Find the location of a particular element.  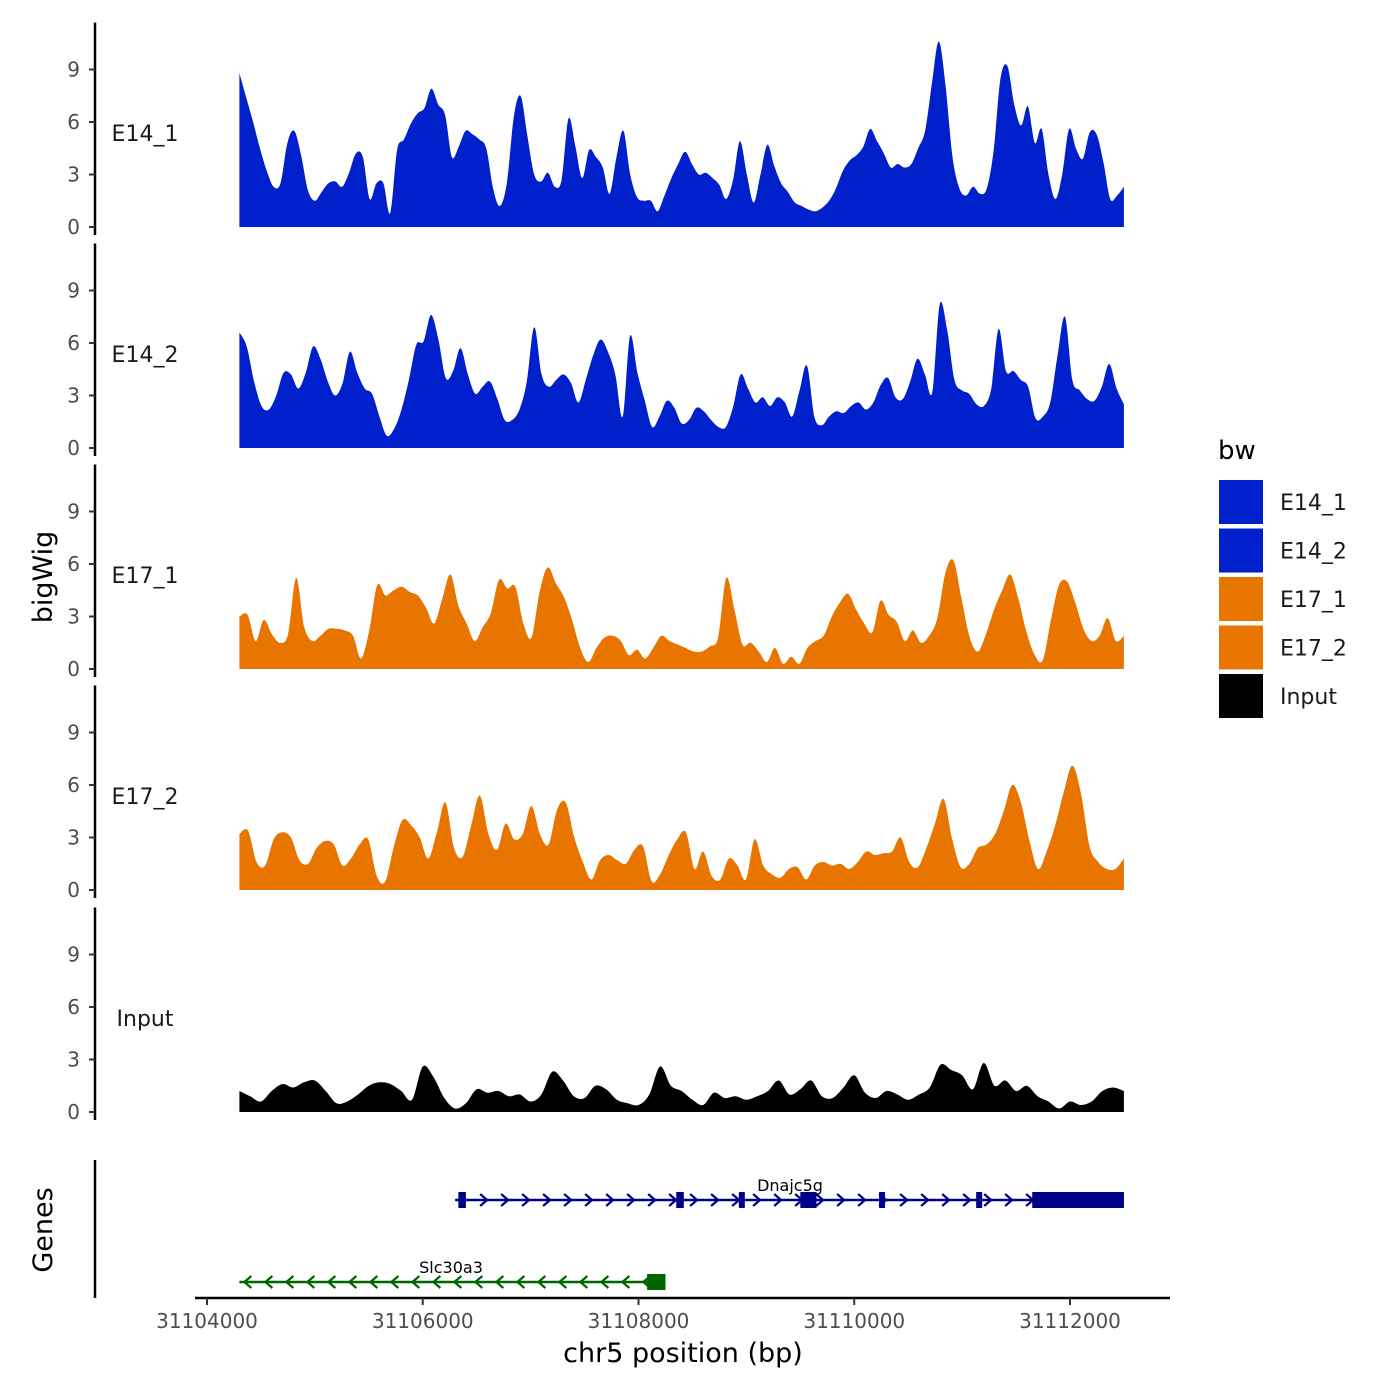

y-axis-title: bigWig is located at coordinates (43, 577).